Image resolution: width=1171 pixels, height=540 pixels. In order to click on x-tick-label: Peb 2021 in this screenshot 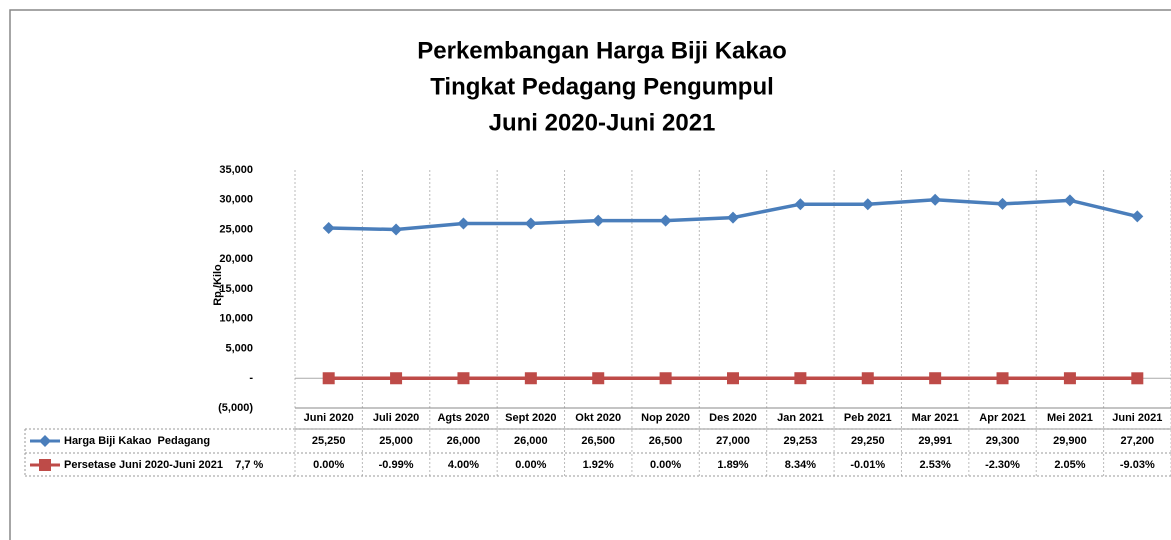, I will do `click(868, 418)`.